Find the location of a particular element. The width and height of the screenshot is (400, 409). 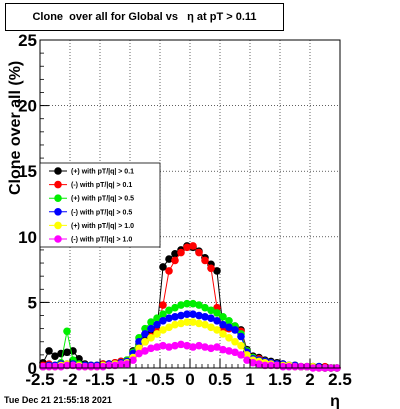

x-axis-label: η is located at coordinates (335, 401).